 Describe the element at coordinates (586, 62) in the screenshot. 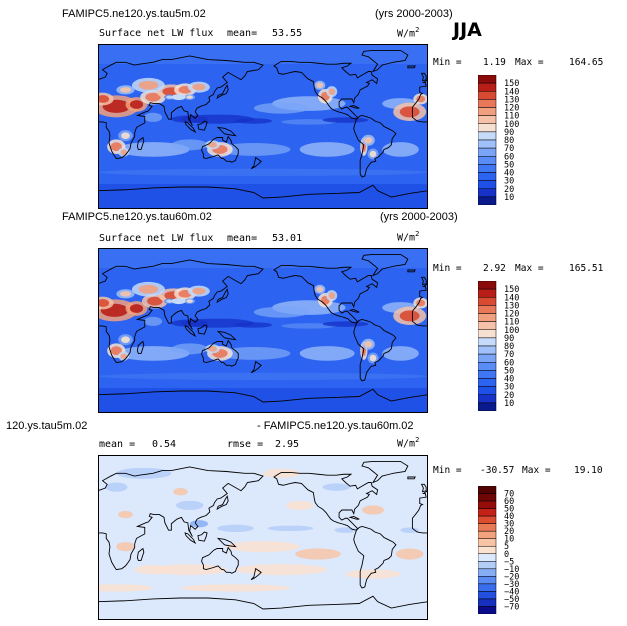

I see `panel1-max-value: 164.65` at that location.